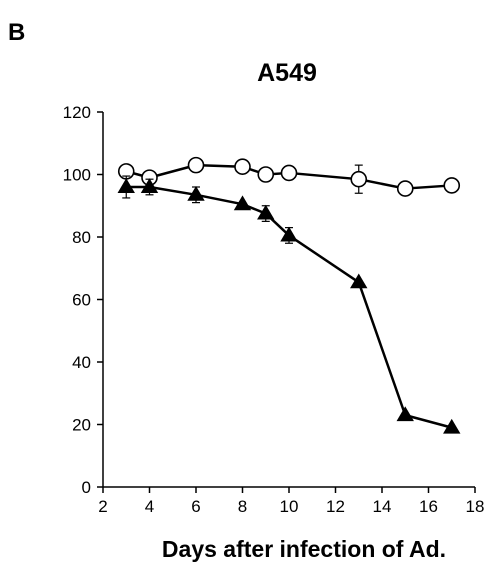 Image resolution: width=496 pixels, height=565 pixels. Describe the element at coordinates (287, 73) in the screenshot. I see `chart-title: A549` at that location.